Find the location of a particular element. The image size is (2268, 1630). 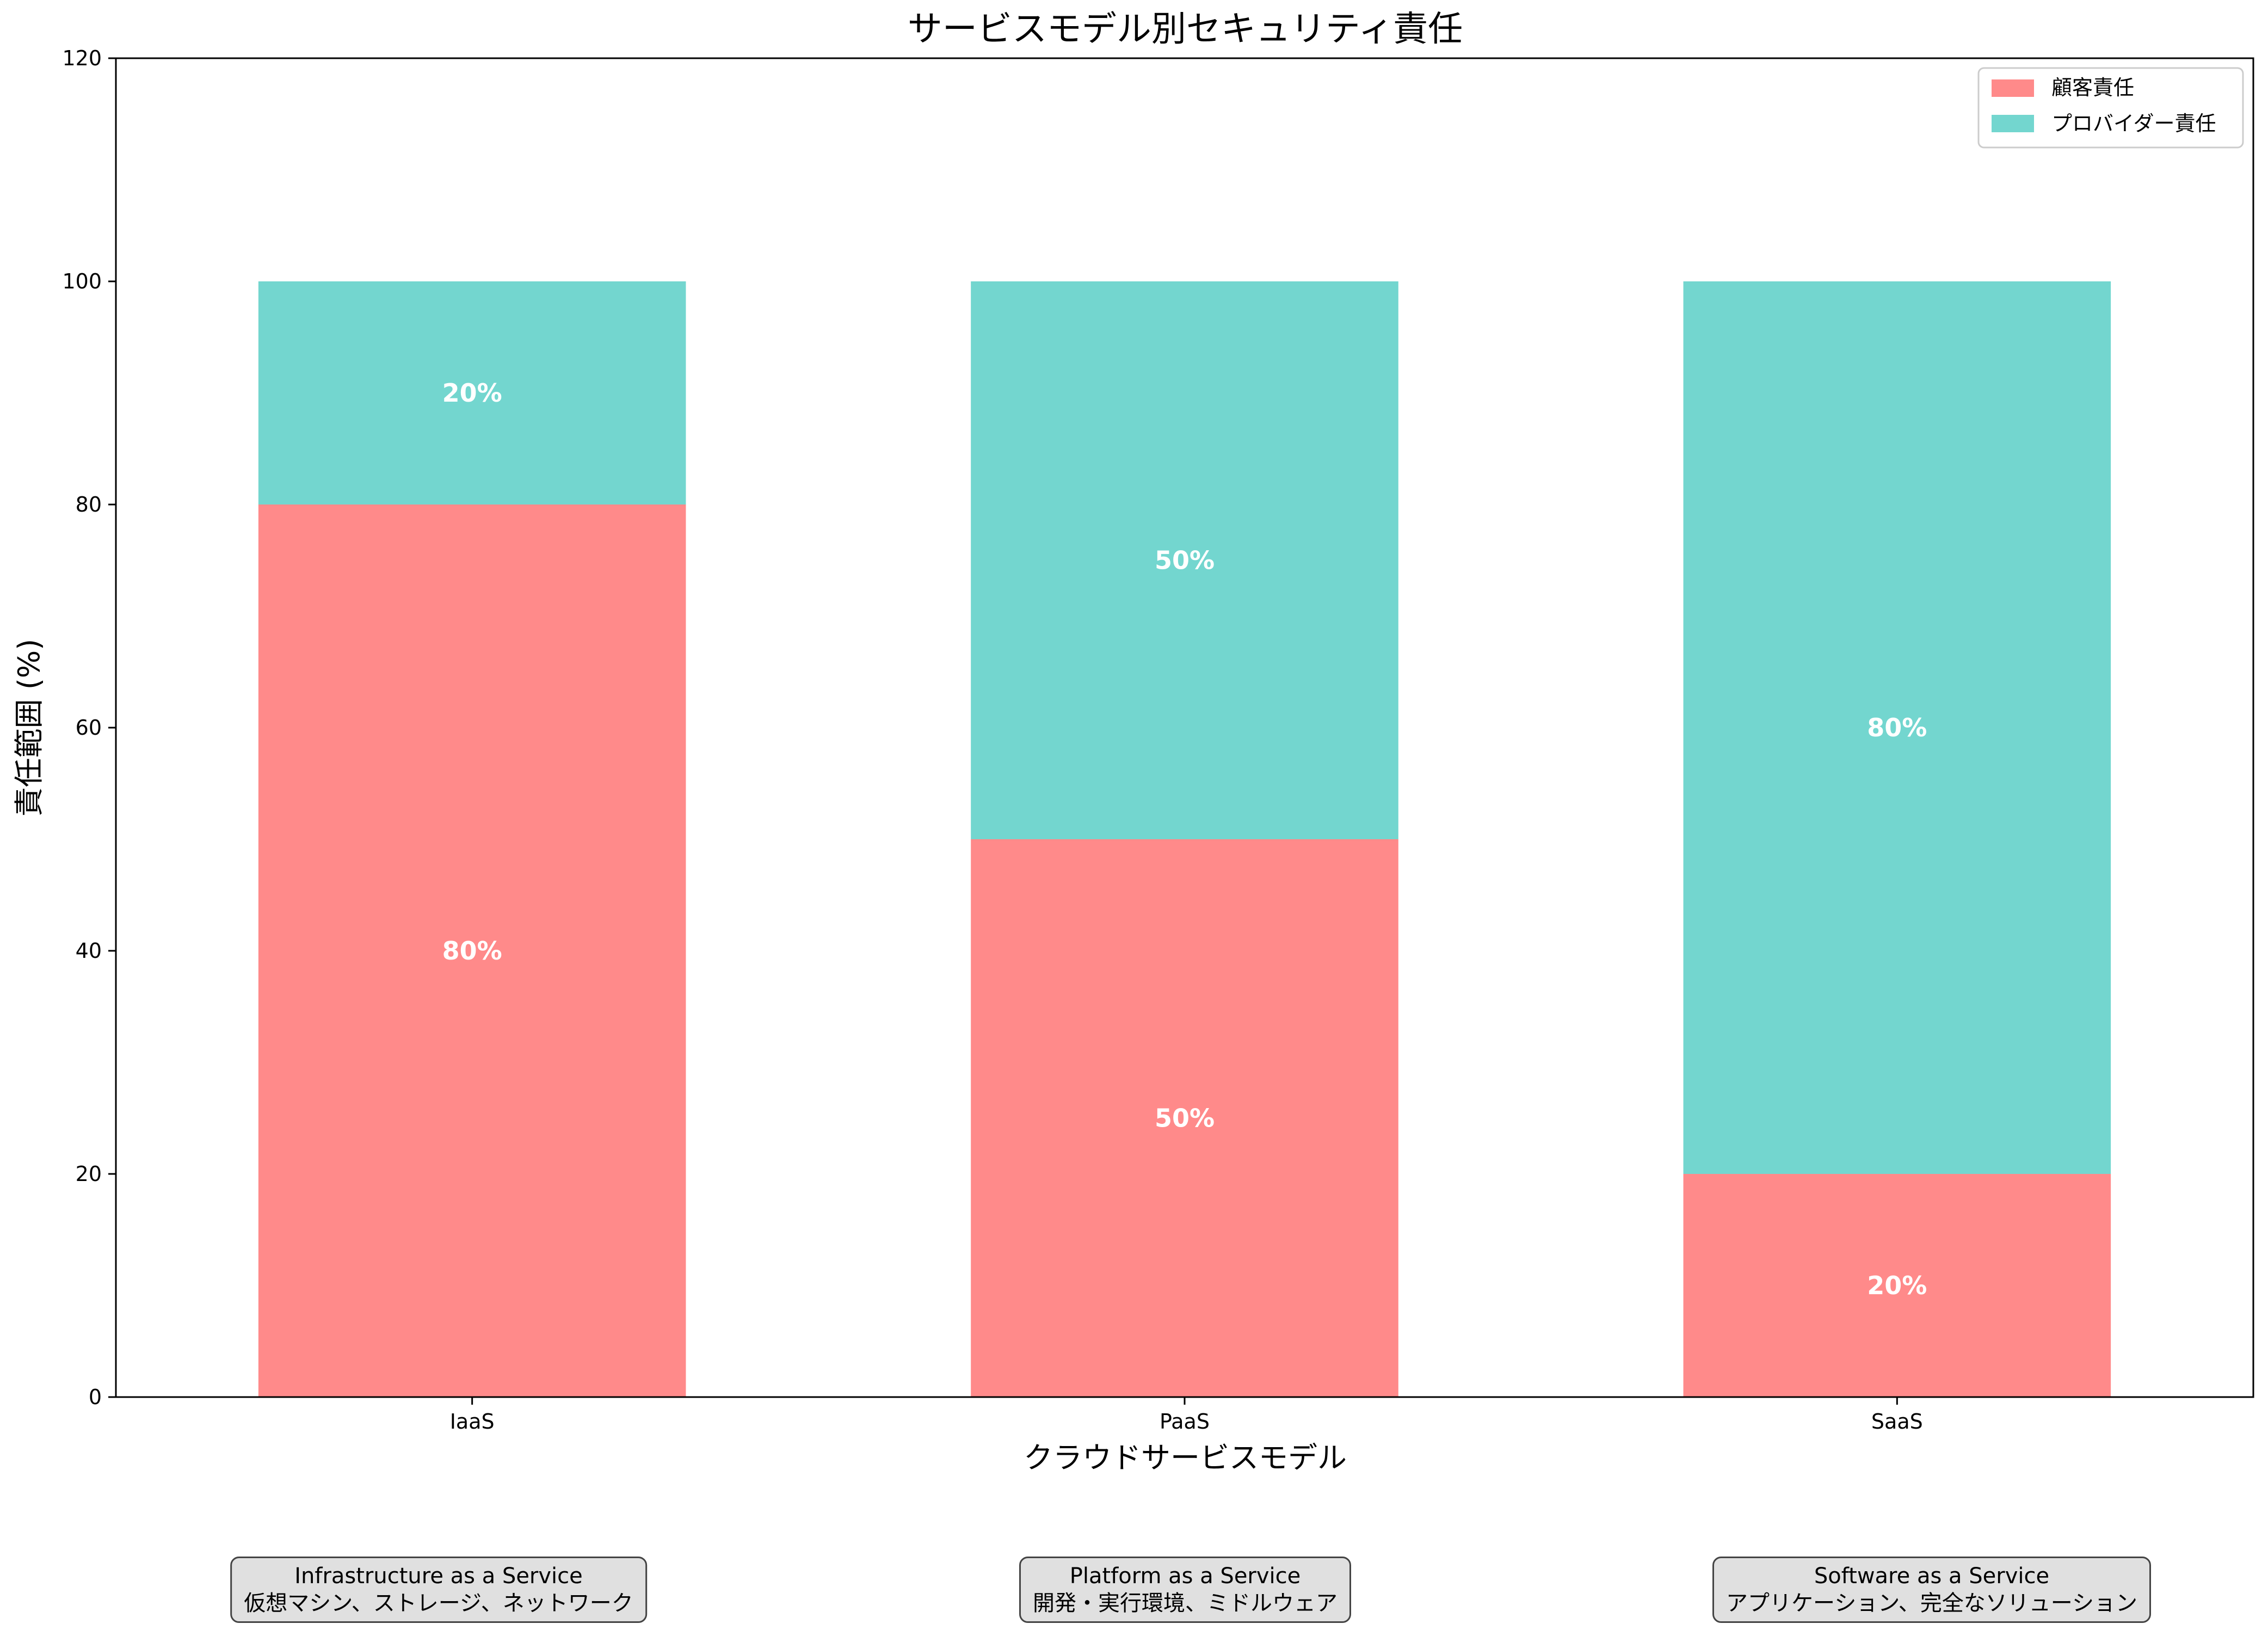

description-title: Platform as a Service is located at coordinates (1185, 1577).